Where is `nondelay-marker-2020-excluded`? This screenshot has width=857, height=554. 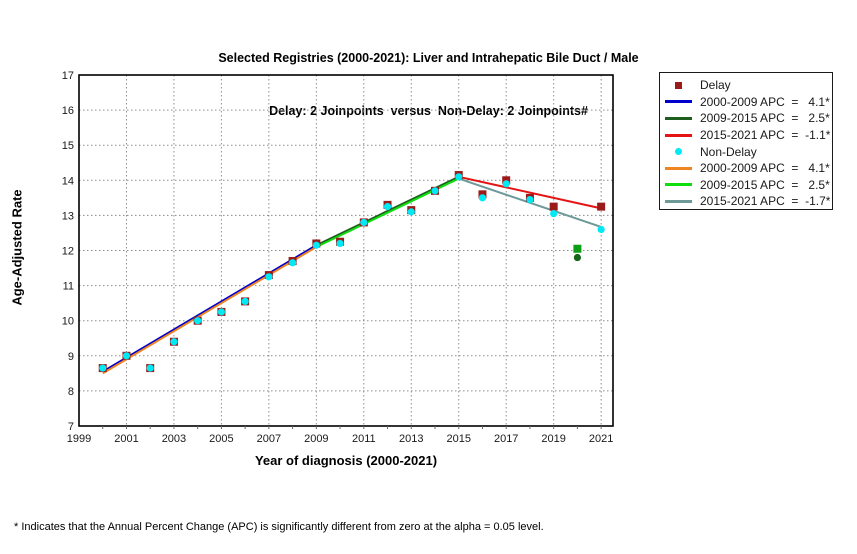 nondelay-marker-2020-excluded is located at coordinates (577, 257).